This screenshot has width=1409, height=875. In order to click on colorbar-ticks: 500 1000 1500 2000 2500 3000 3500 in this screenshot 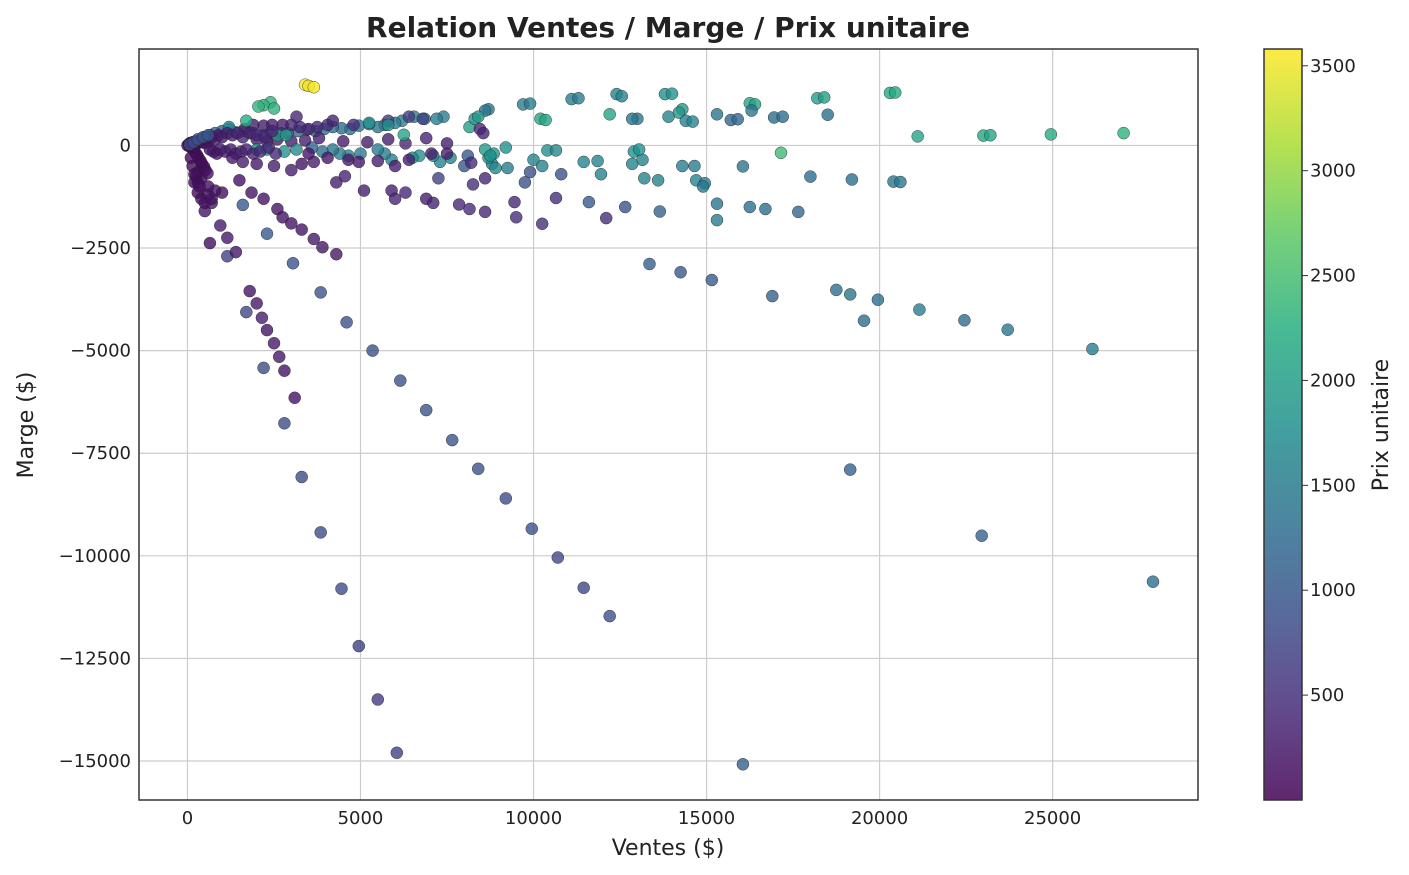, I will do `click(1329, 381)`.